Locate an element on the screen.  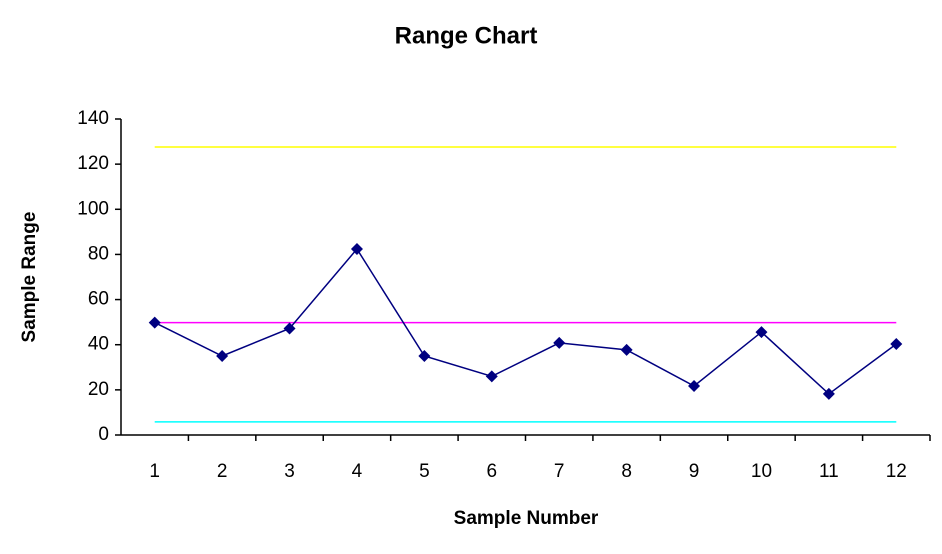
y-axis-title: Sample Range is located at coordinates (29, 277).